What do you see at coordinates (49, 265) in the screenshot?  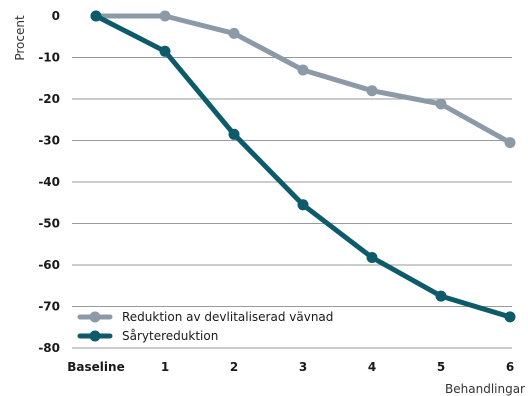 I see `y-tick-label: -60` at bounding box center [49, 265].